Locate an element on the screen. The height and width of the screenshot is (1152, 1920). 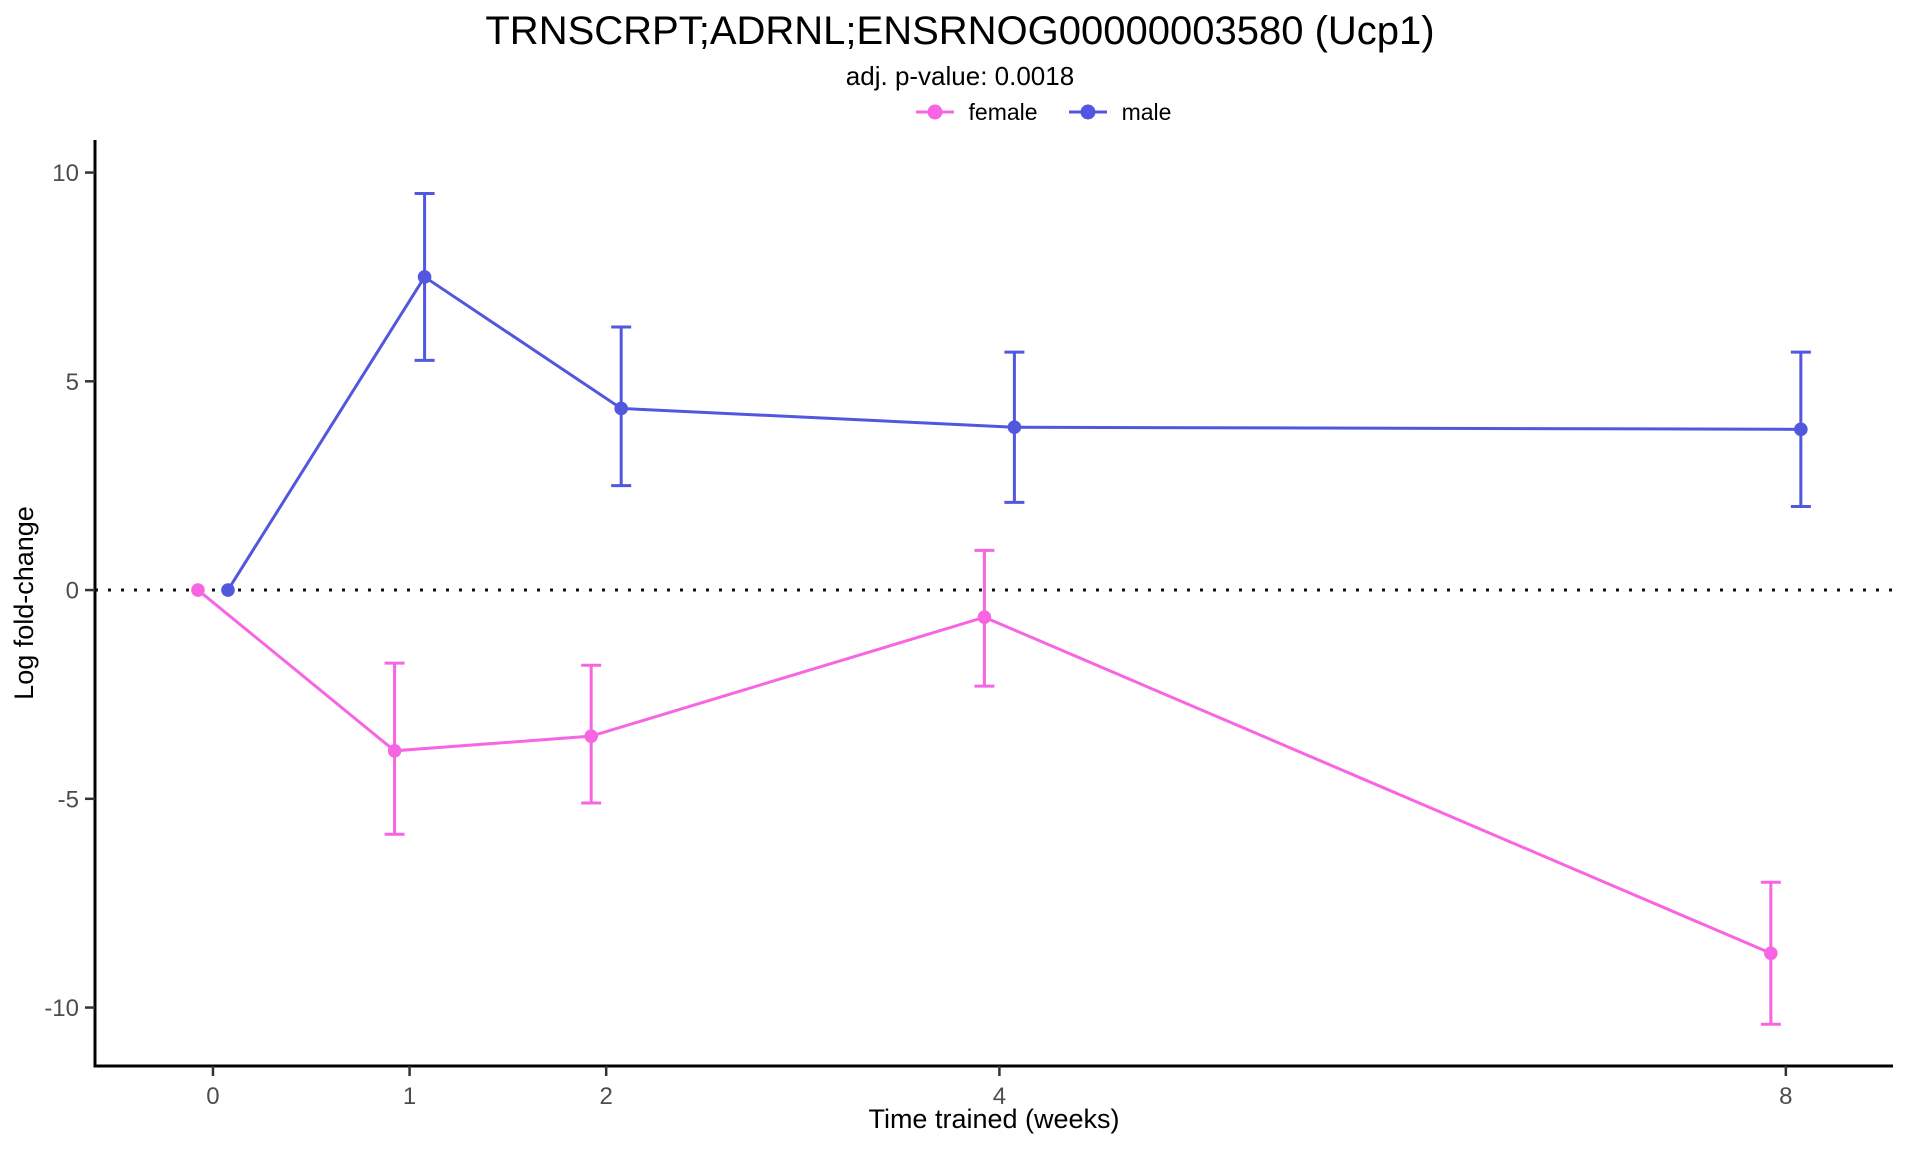
y-axis-tick-label: 5 is located at coordinates (72, 382).